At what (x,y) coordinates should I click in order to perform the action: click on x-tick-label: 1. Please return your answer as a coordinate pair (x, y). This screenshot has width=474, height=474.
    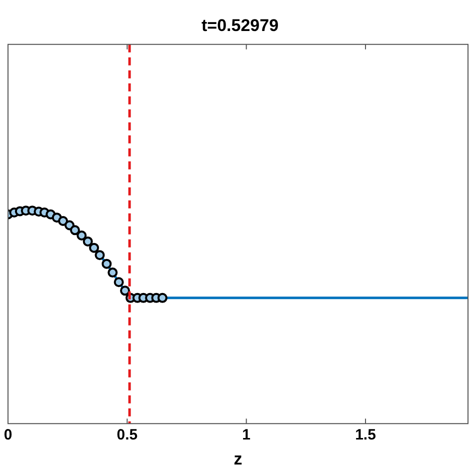
    Looking at the image, I should click on (246, 435).